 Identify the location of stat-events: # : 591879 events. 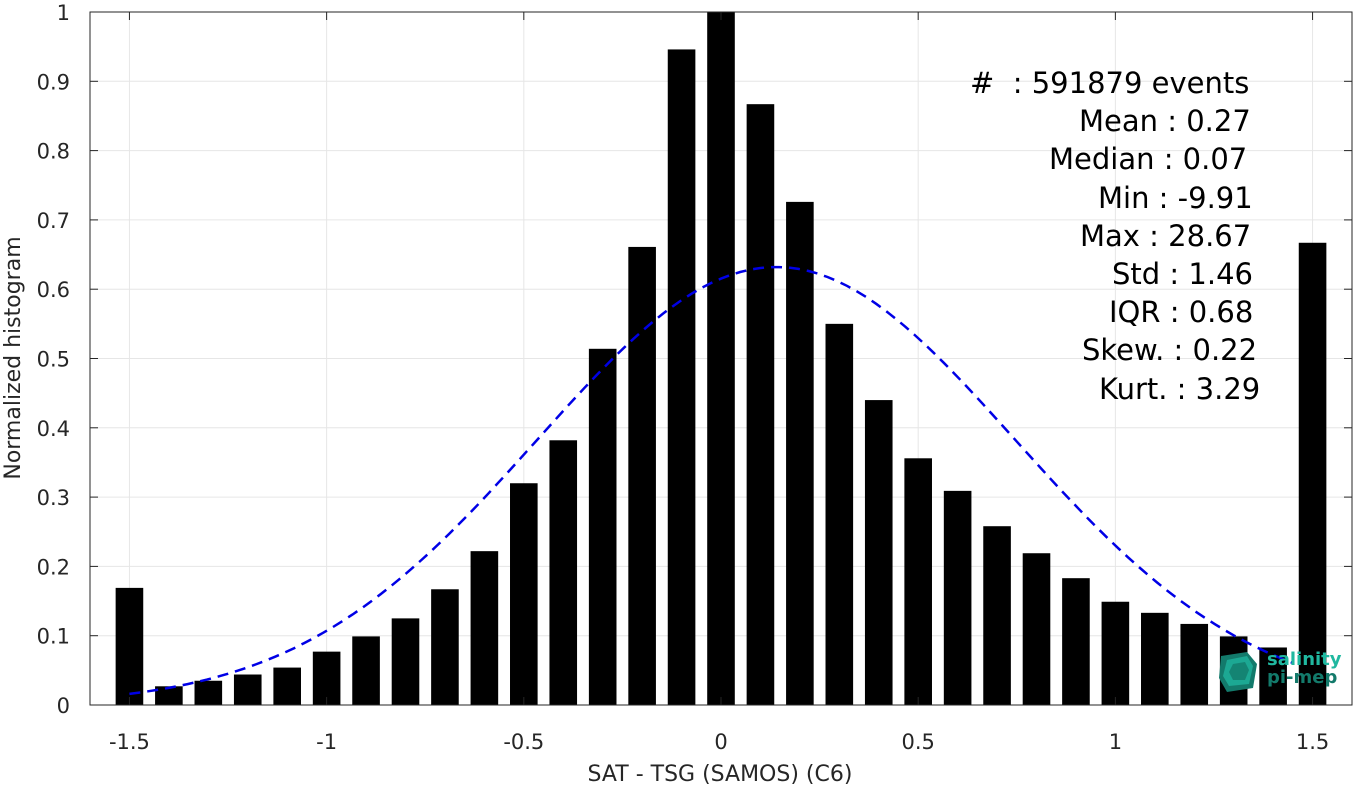
(1110, 83).